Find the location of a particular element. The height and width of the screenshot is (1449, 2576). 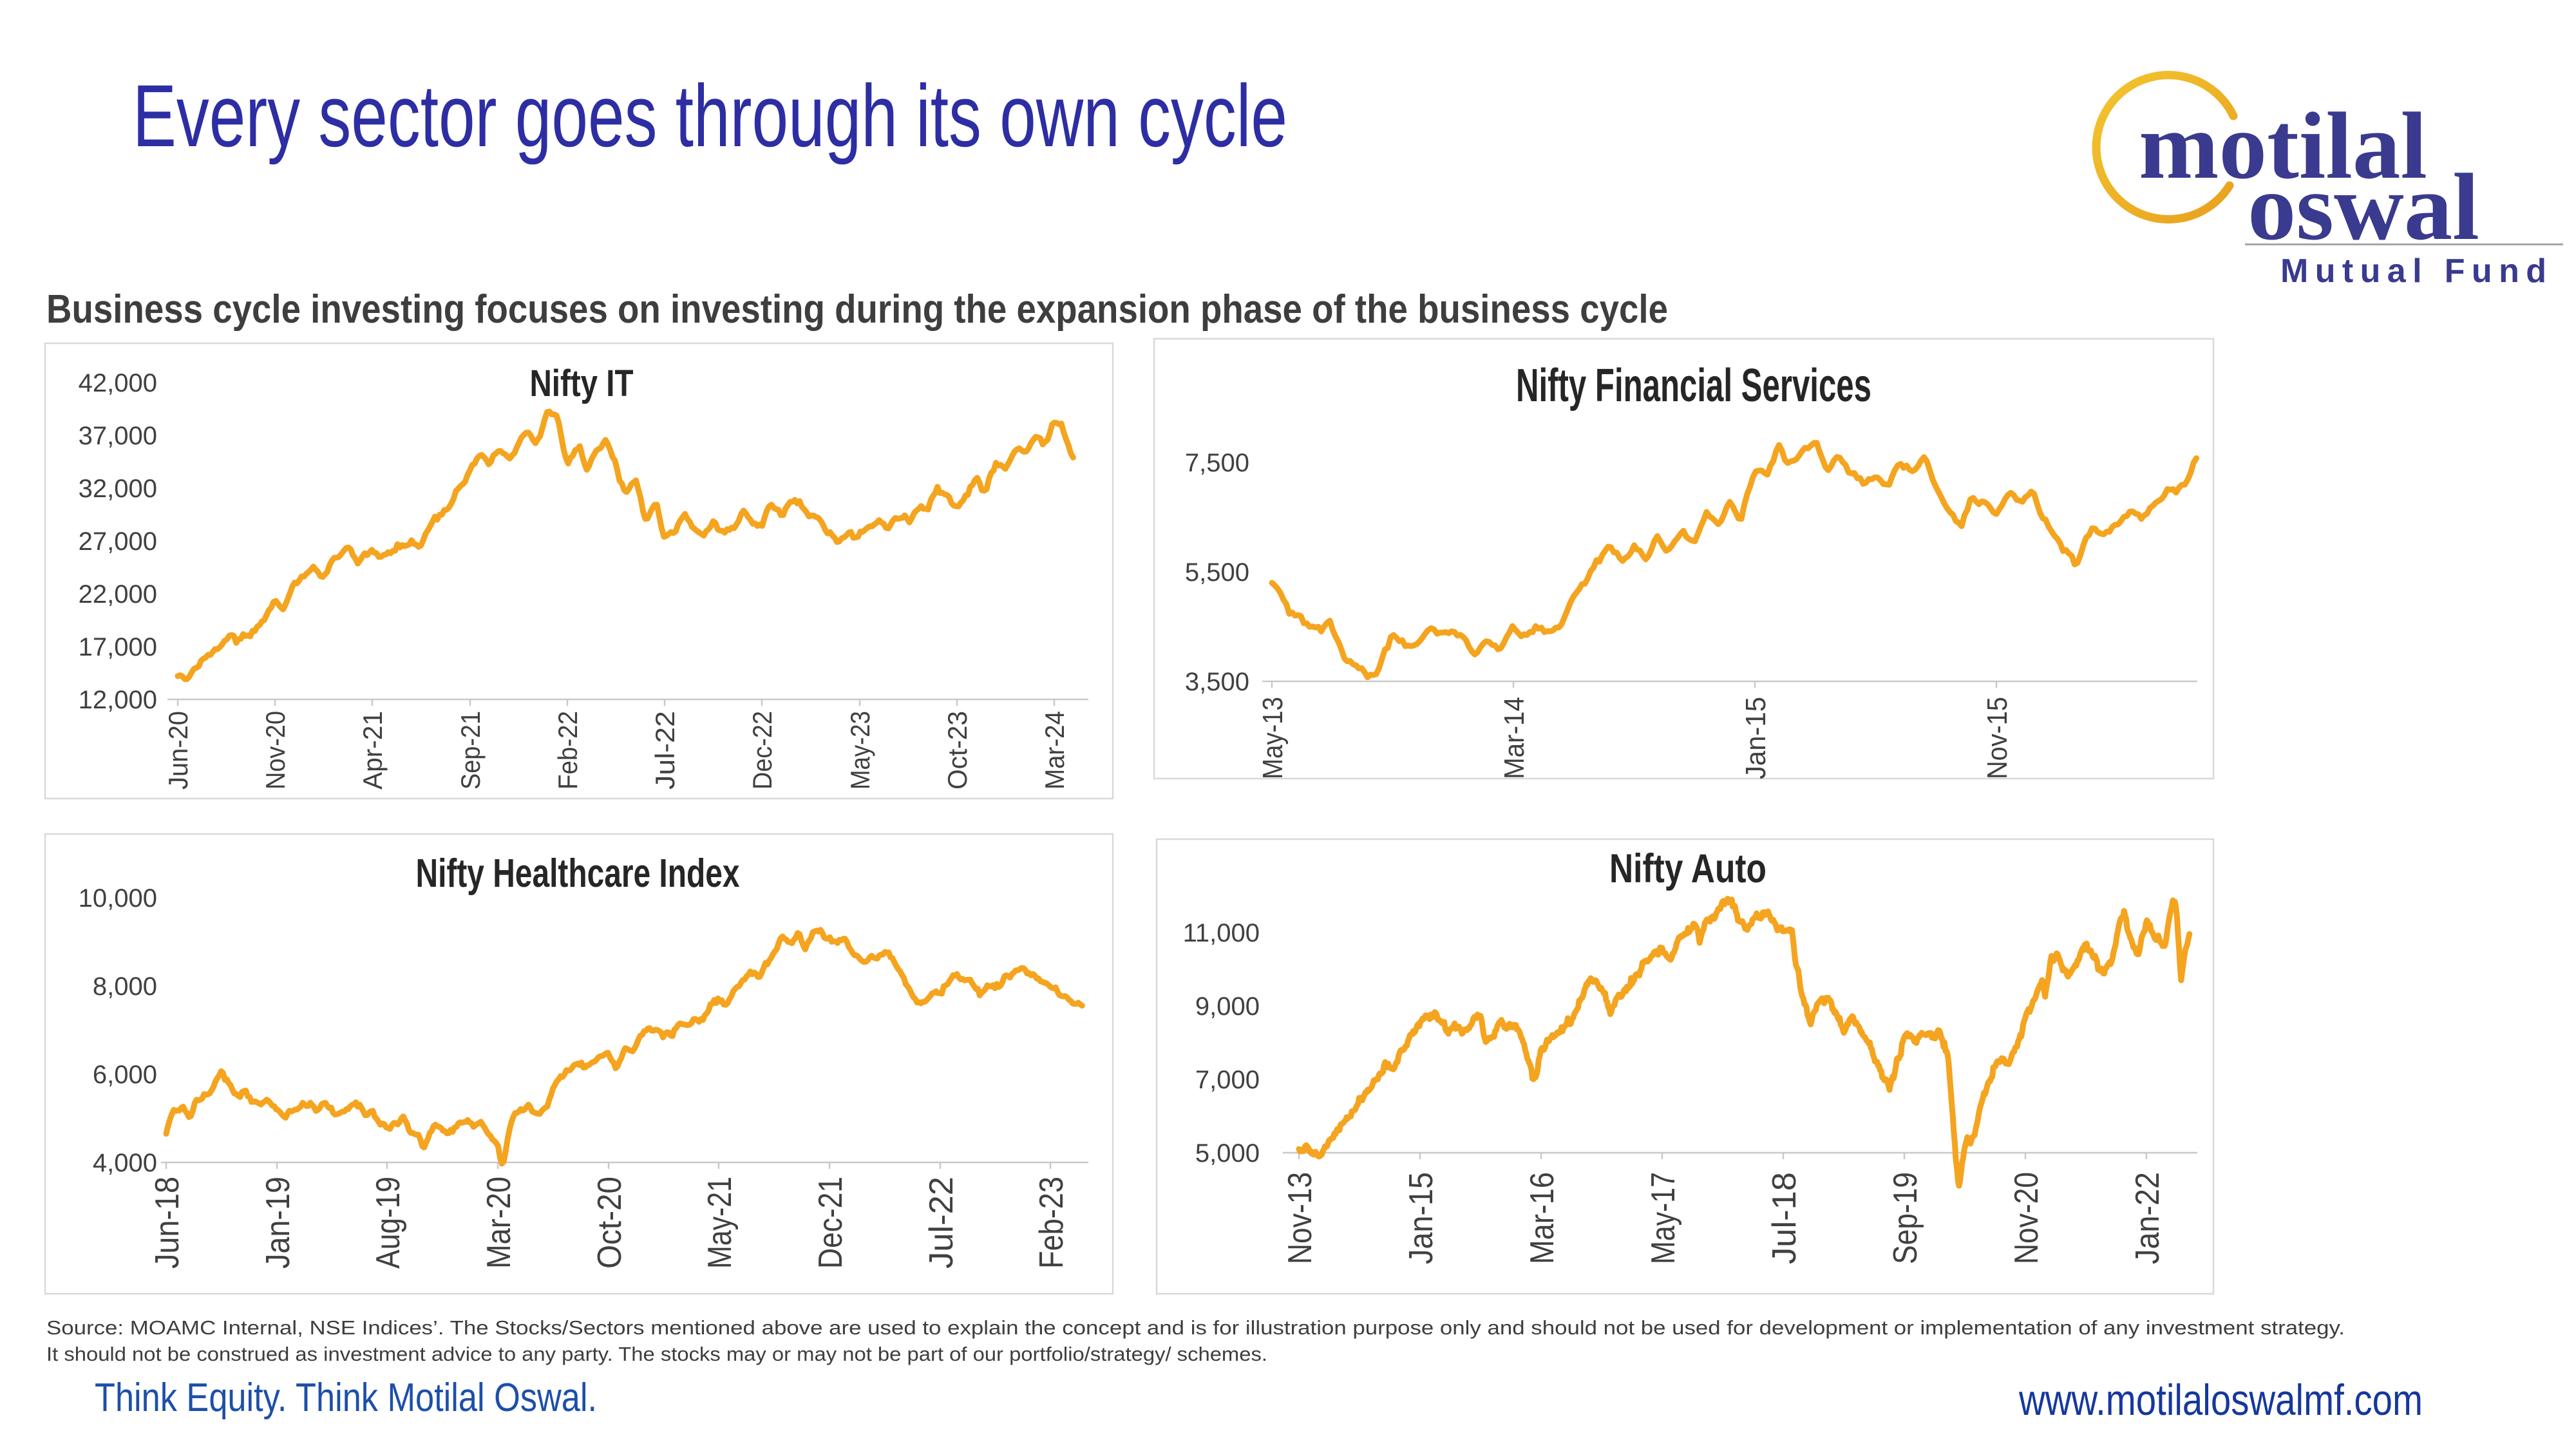

svg-text: Mar-20 is located at coordinates (499, 1223).